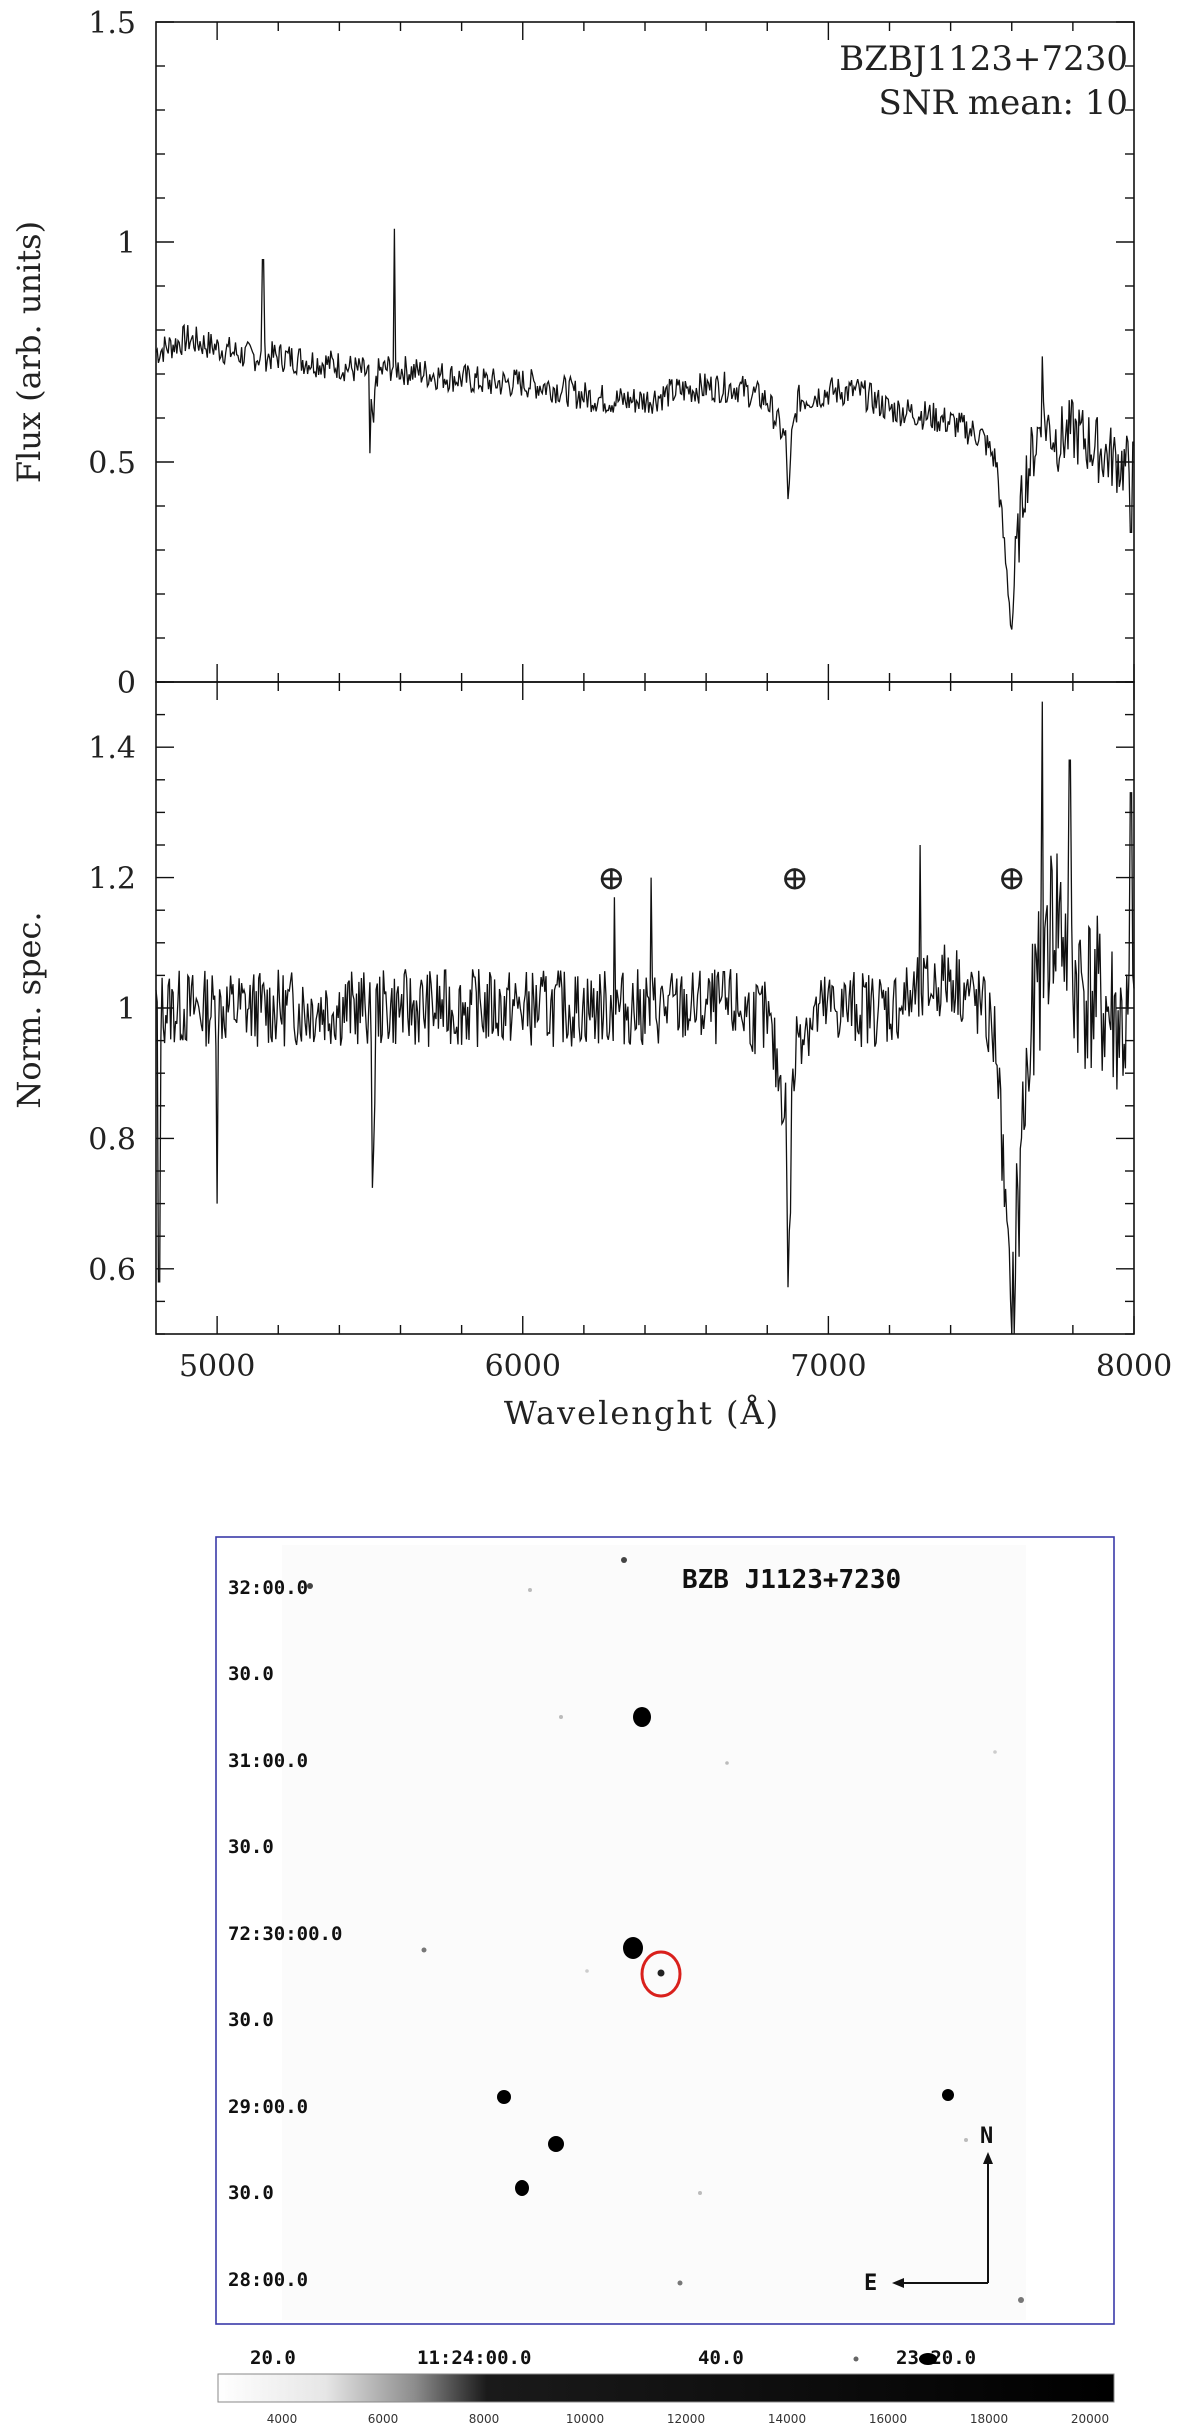 This screenshot has width=1200, height=2429. I want to click on target-source, so click(661, 1973).